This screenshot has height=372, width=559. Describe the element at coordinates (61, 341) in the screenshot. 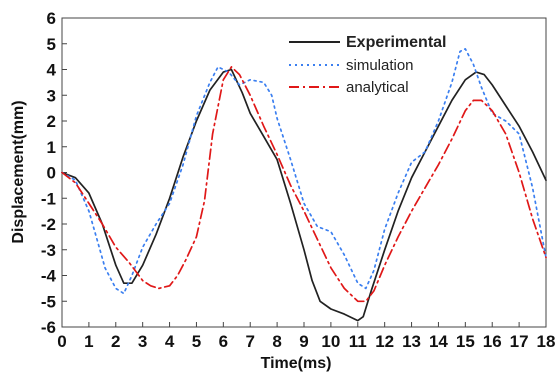

I see `x-tick-label: 0` at that location.